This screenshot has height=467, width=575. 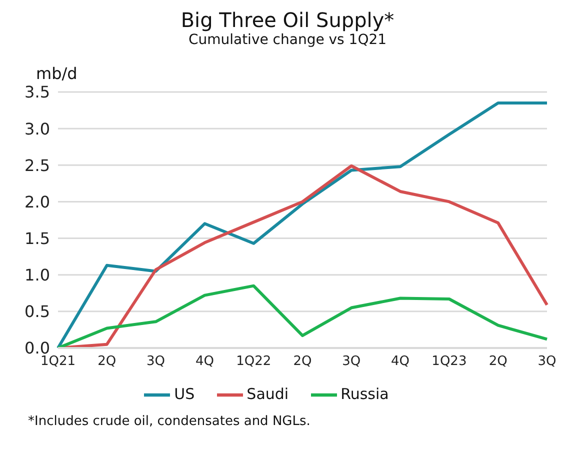 What do you see at coordinates (58, 362) in the screenshot?
I see `x-tick-label: 1Q21` at bounding box center [58, 362].